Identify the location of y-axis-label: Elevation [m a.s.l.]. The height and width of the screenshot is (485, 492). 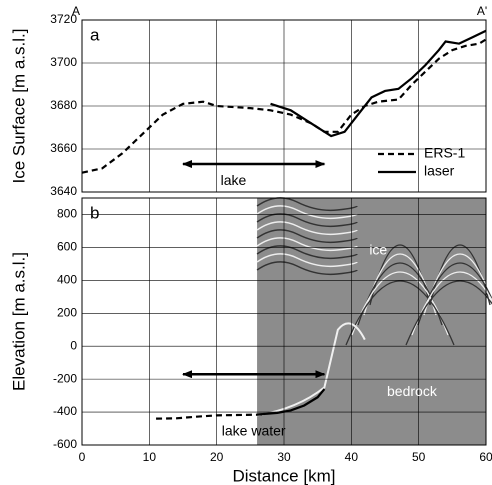
(18, 321).